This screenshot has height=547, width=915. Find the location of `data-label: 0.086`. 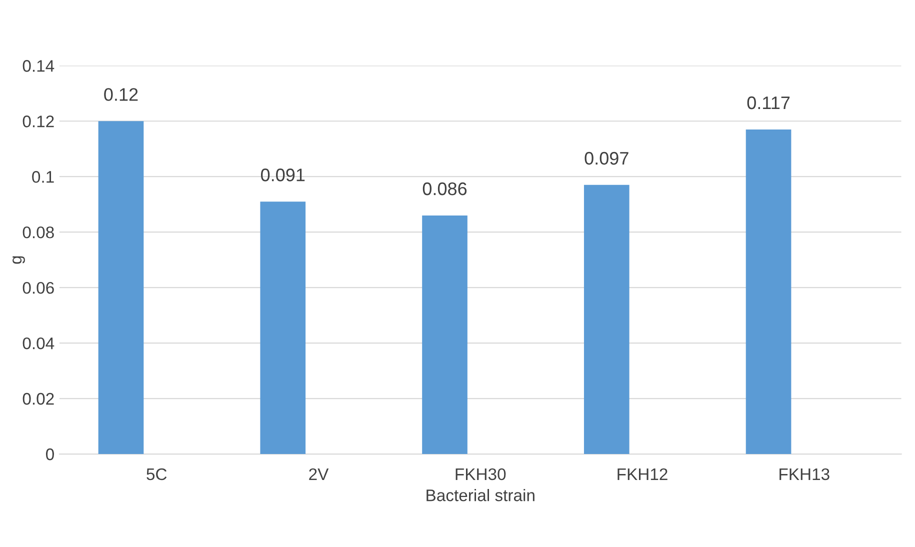

data-label: 0.086 is located at coordinates (444, 189).